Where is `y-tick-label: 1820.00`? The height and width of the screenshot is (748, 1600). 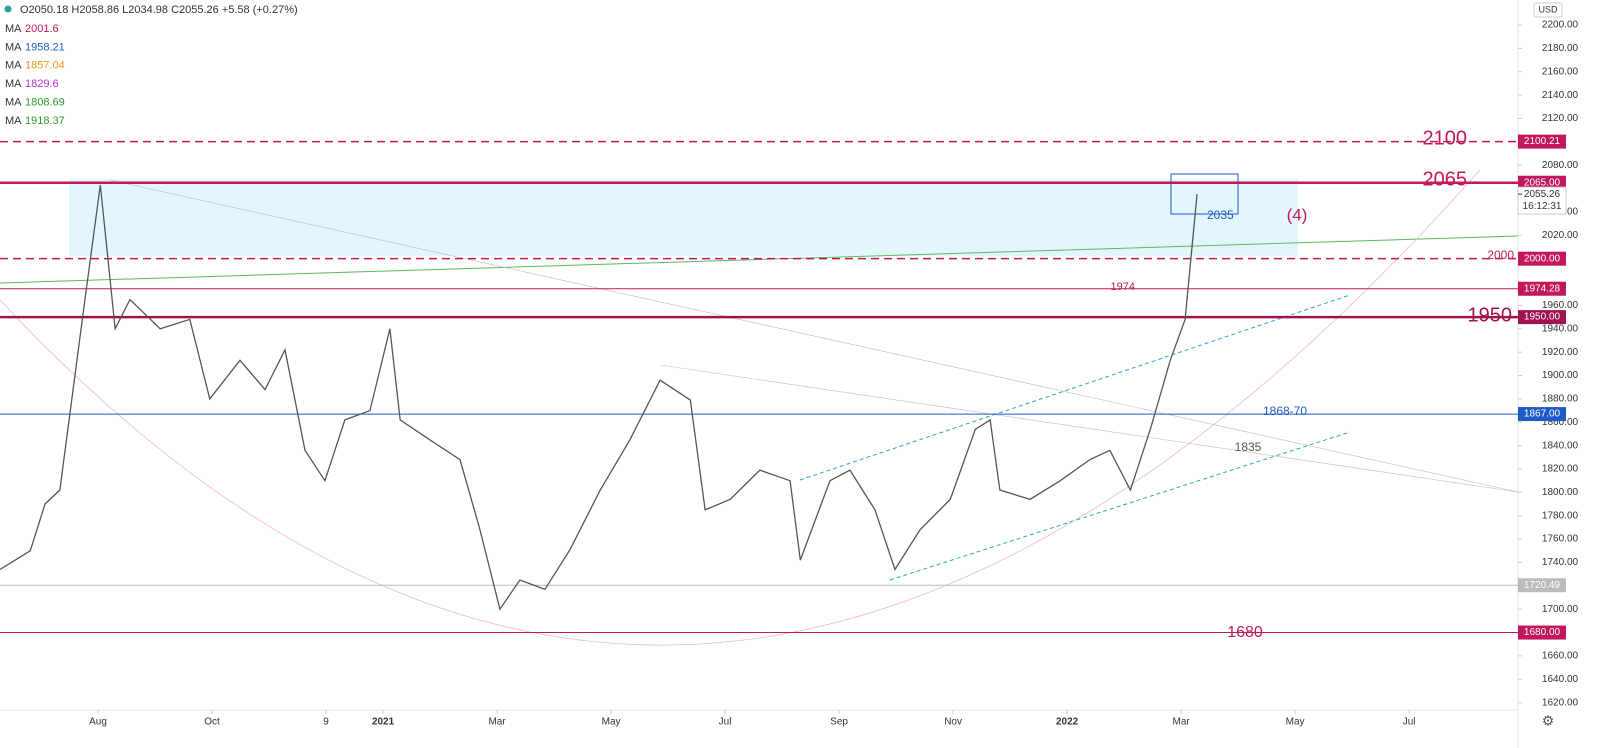
y-tick-label: 1820.00 is located at coordinates (1560, 469).